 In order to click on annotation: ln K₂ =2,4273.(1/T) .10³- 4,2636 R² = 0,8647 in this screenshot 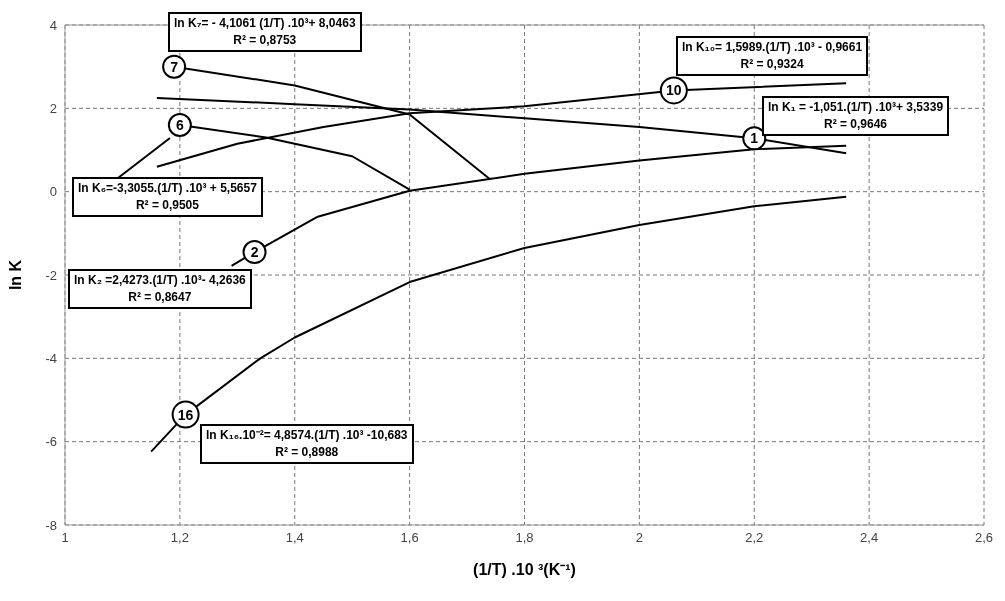, I will do `click(160, 289)`.